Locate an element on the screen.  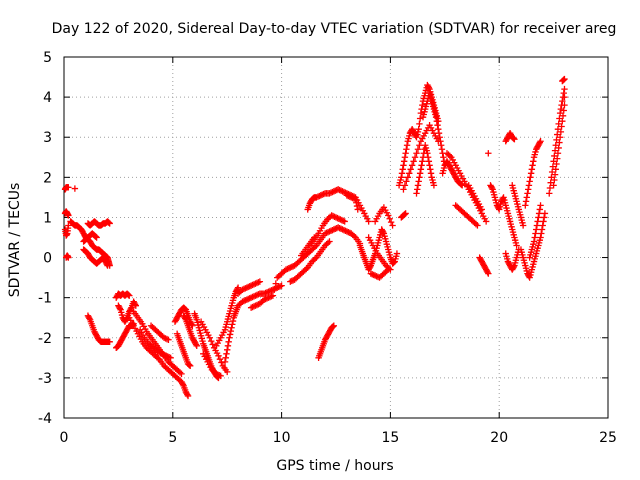
y-tick-label: -3 is located at coordinates (45, 379).